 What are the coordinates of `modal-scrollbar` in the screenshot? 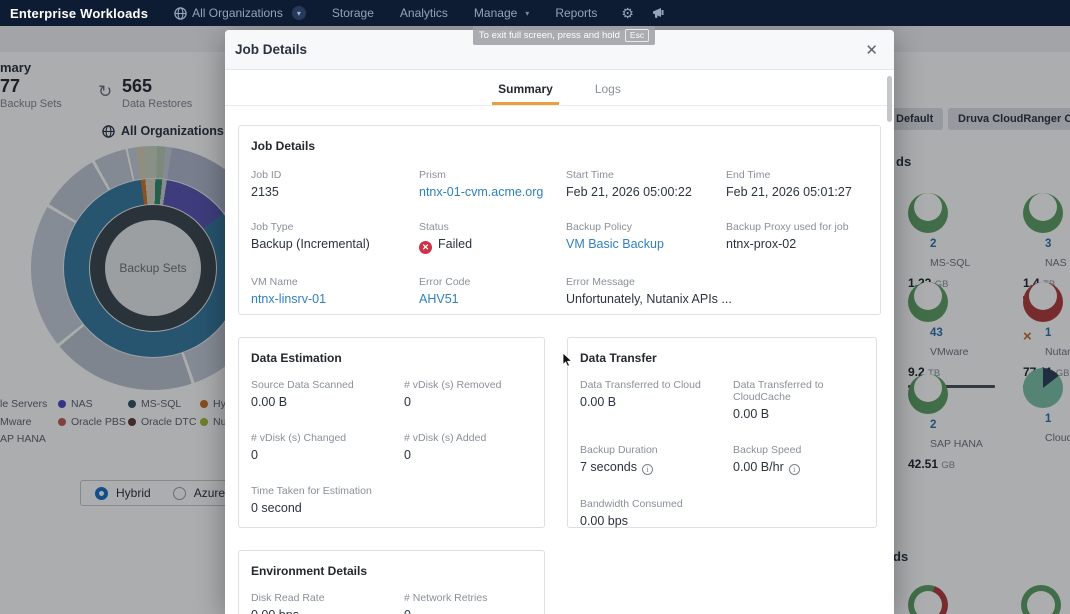 It's located at (889, 99).